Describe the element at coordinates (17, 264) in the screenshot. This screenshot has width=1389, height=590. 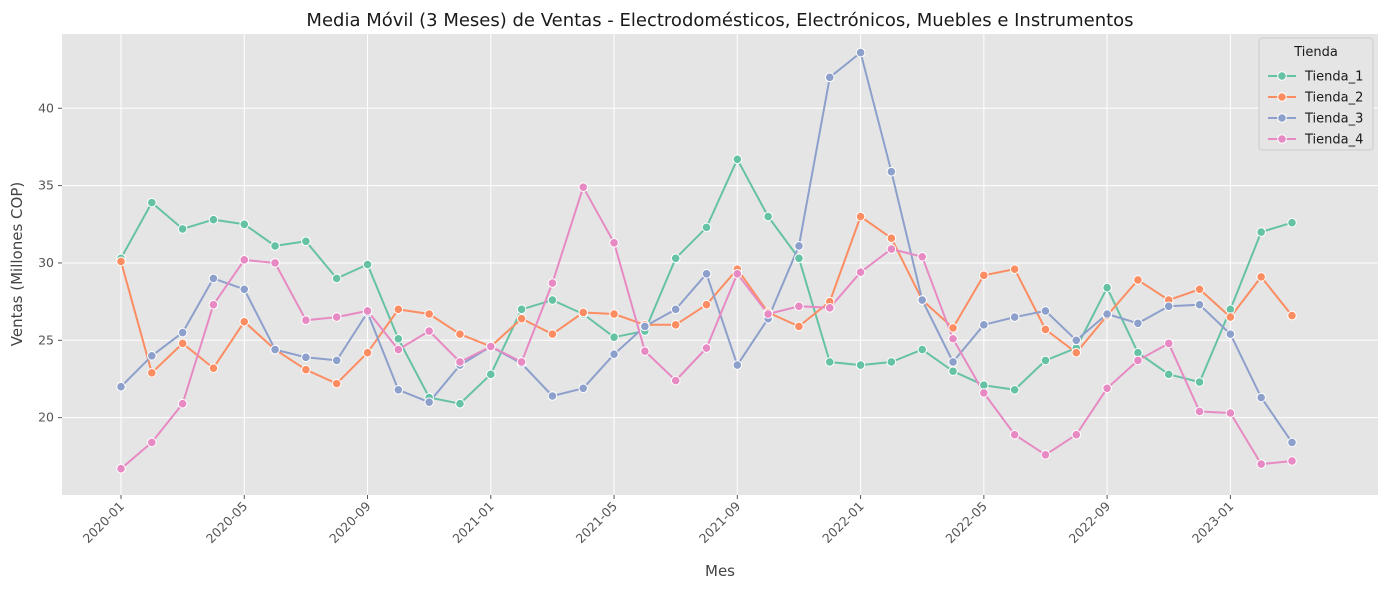
I see `y-axis-label: Ventas (Millones COP)` at that location.